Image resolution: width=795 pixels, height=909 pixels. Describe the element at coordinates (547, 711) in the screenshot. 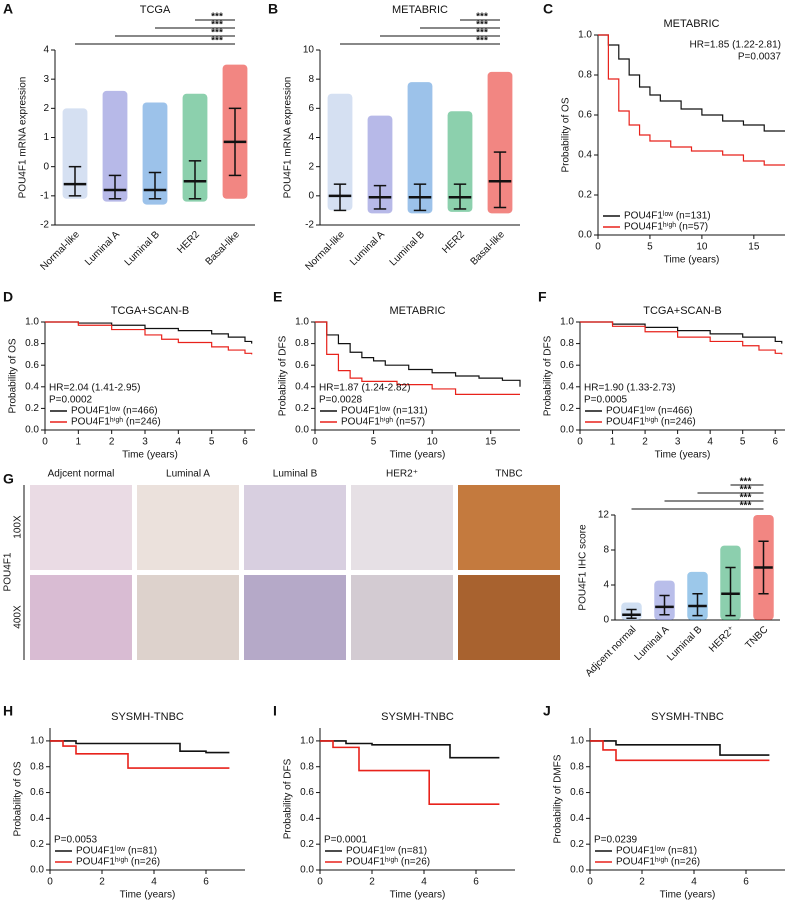

I see `panel-letter: J` at that location.